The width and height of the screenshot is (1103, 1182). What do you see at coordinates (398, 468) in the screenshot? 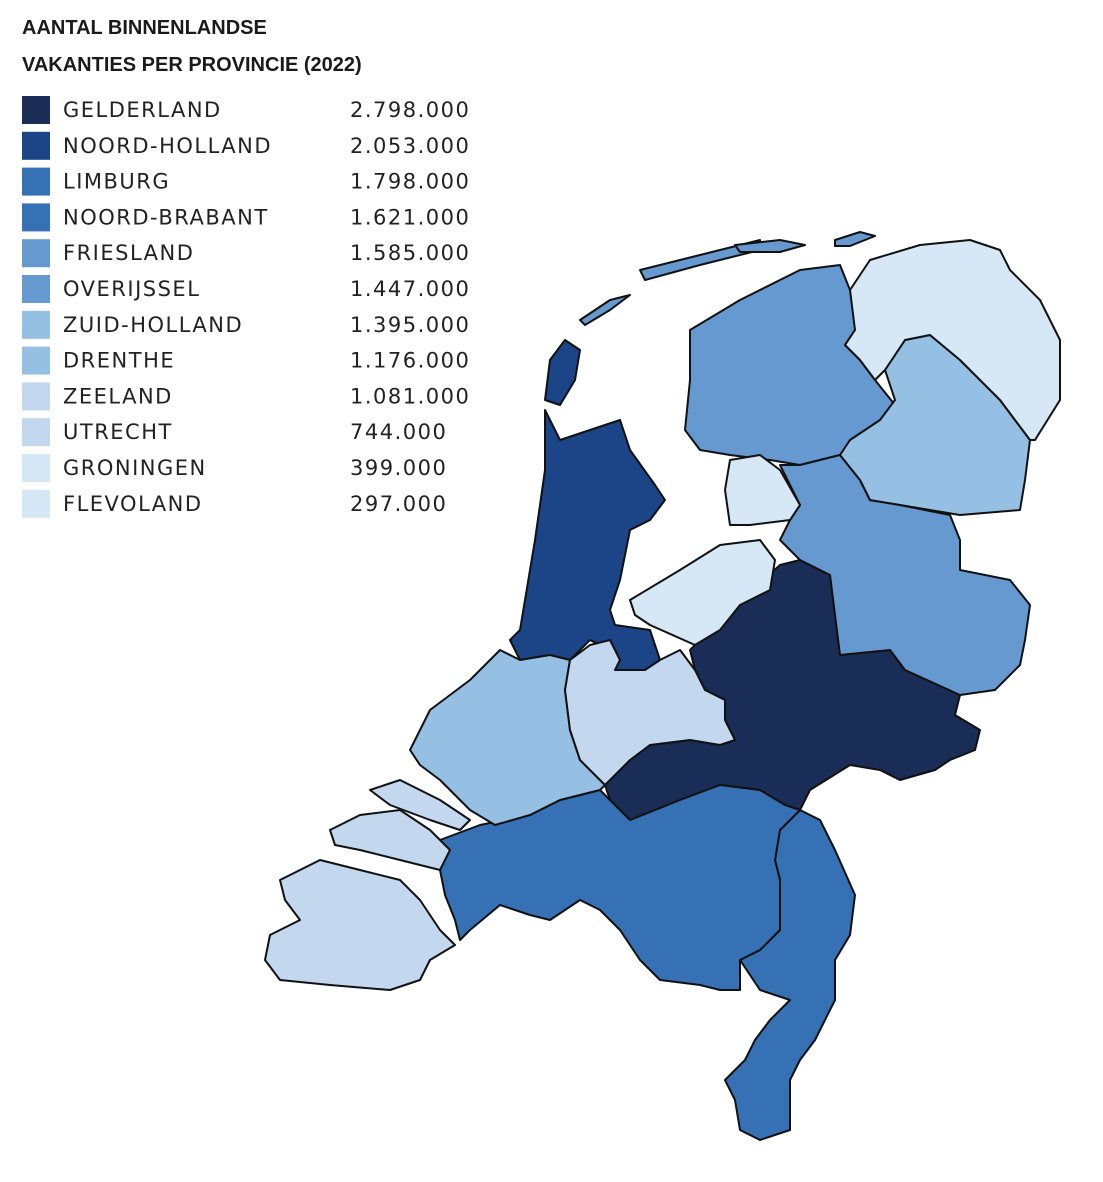
I see `legend-value: 399.000` at bounding box center [398, 468].